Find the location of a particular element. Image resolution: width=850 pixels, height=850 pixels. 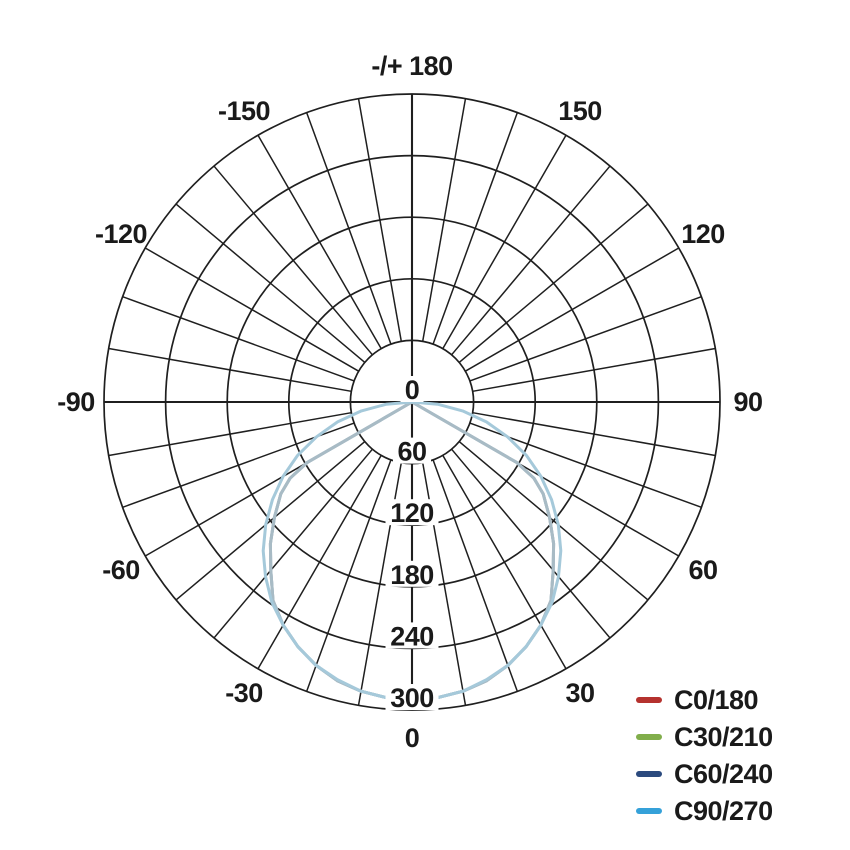

legend-label-c90-270: C90/270 is located at coordinates (723, 810).